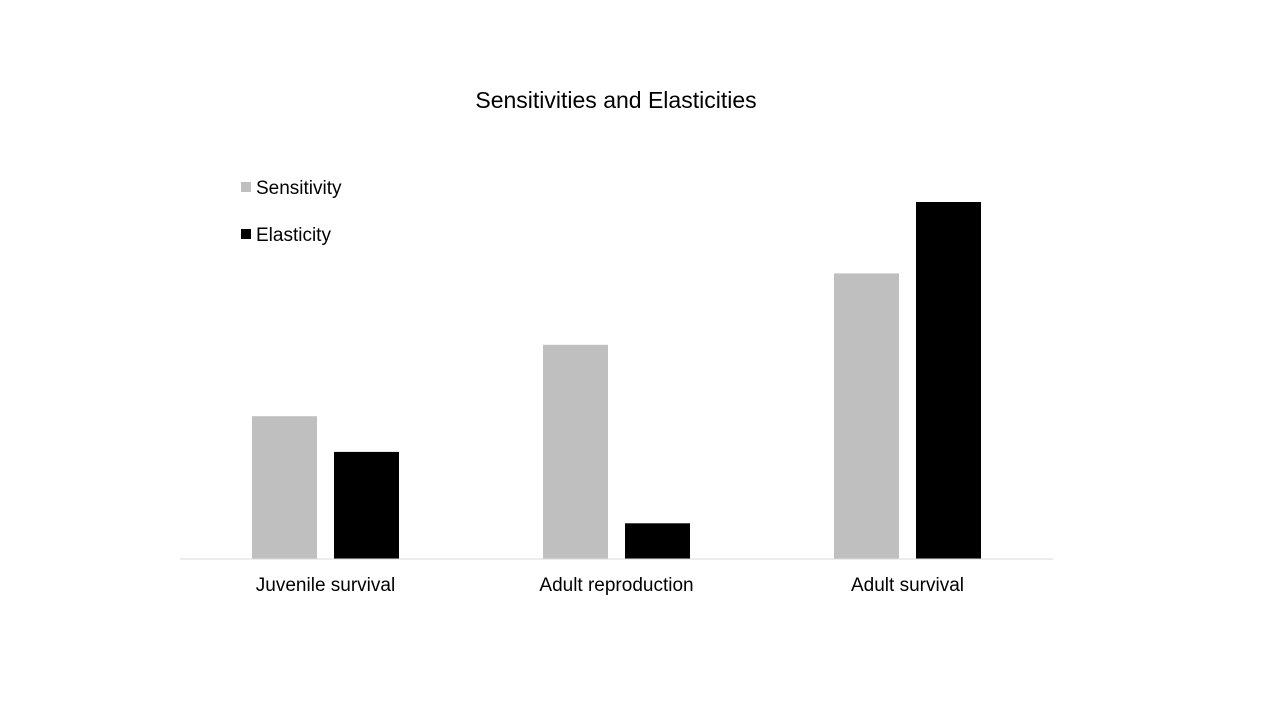 The image size is (1280, 720). Describe the element at coordinates (246, 187) in the screenshot. I see `legend-swatch-sensitivity` at that location.